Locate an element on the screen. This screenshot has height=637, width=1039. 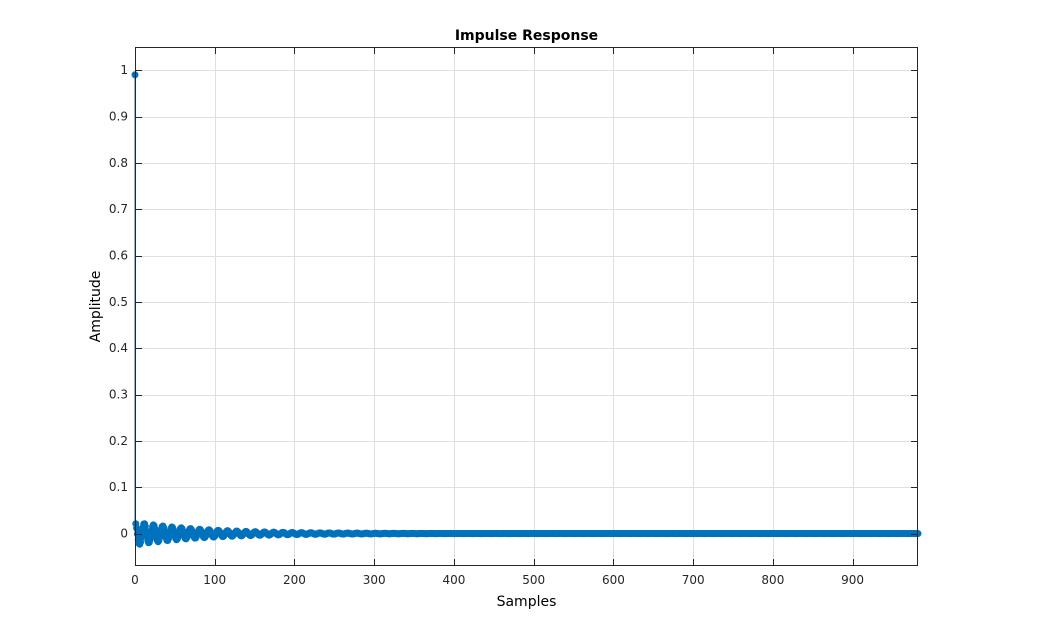
y-tick-label: 0.9 is located at coordinates (118, 117).